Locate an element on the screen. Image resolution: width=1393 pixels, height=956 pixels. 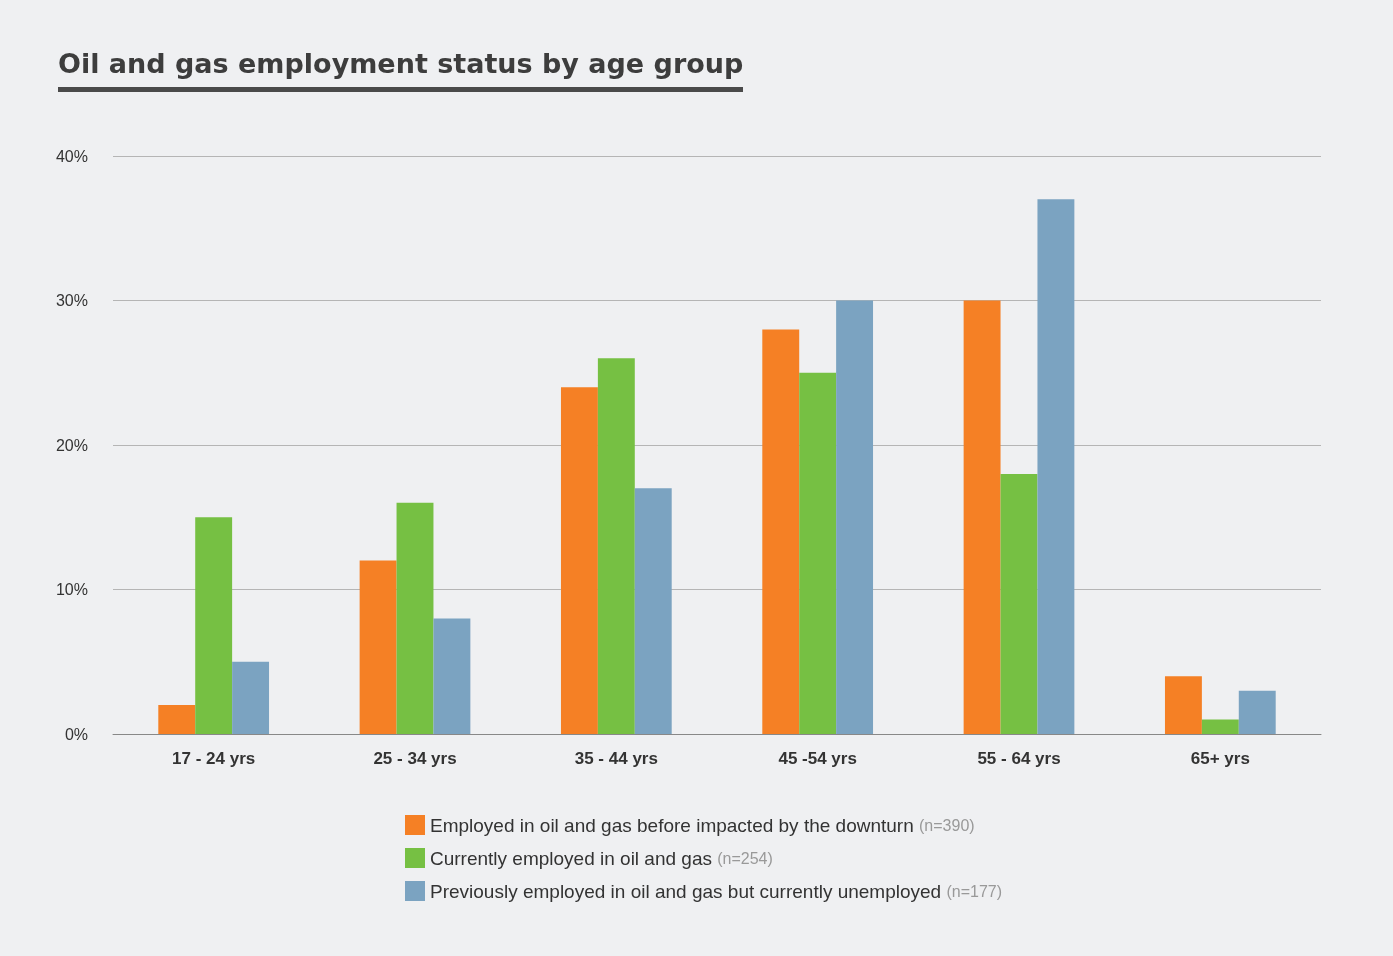
legend-label: Currently employed in oil and gas (n=254) is located at coordinates (601, 858).